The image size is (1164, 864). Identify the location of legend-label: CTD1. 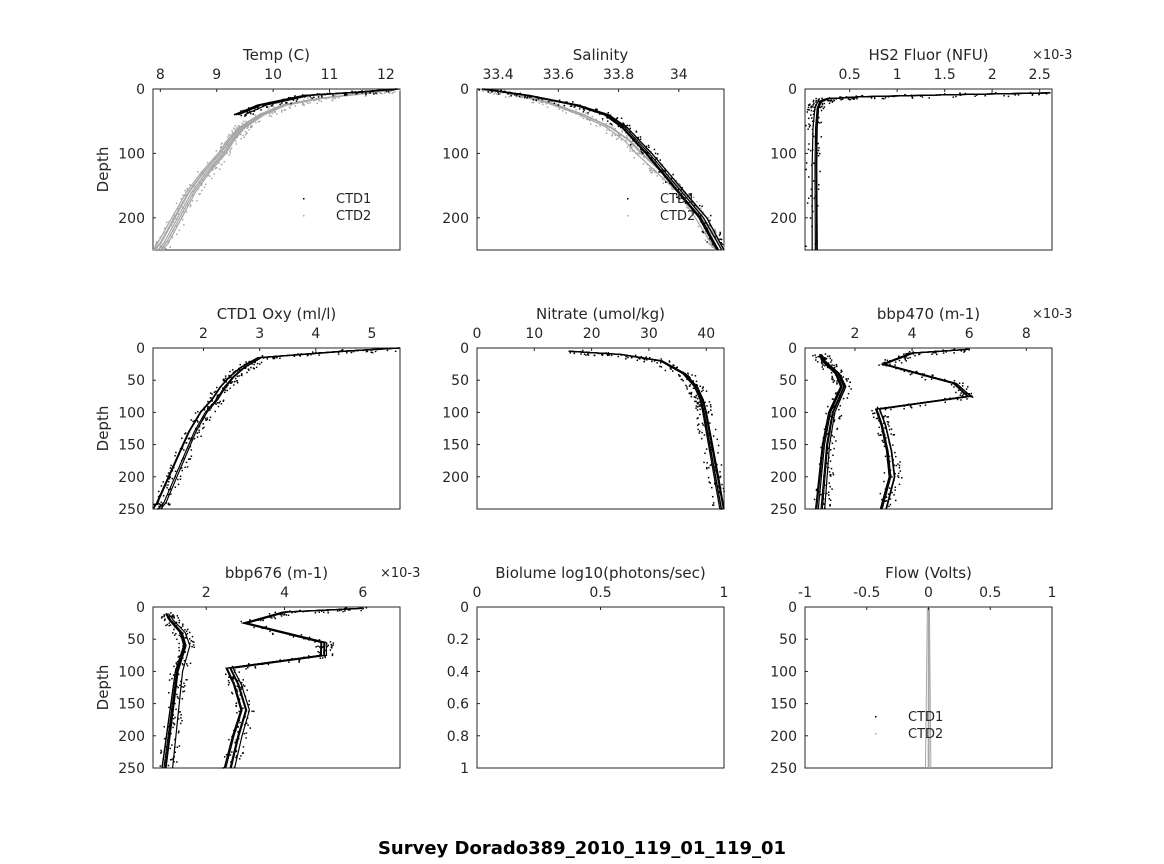
(677, 199).